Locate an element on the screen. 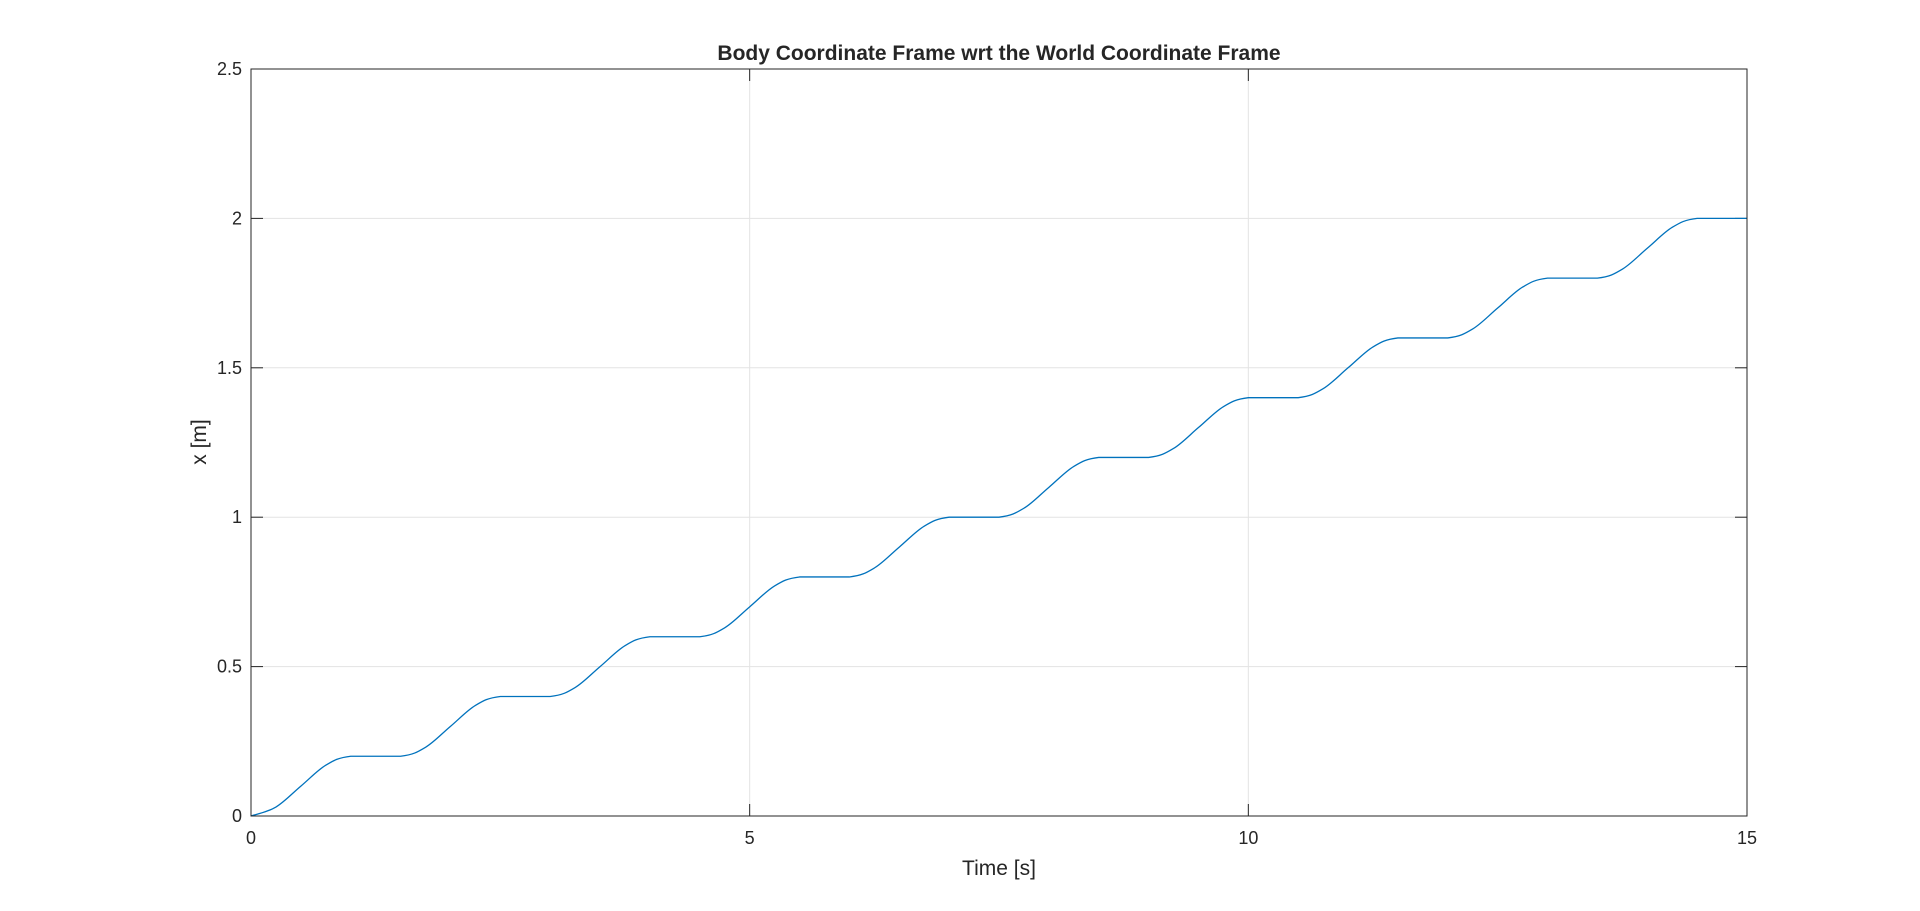 The image size is (1920, 911). y-axis-label: x [m] is located at coordinates (199, 442).